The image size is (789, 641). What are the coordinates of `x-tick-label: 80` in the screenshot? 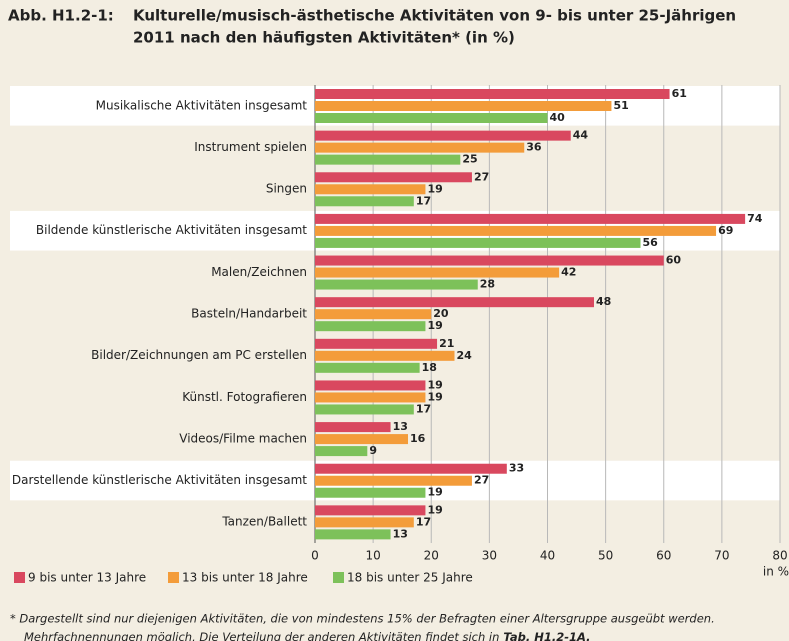 It's located at (779, 556).